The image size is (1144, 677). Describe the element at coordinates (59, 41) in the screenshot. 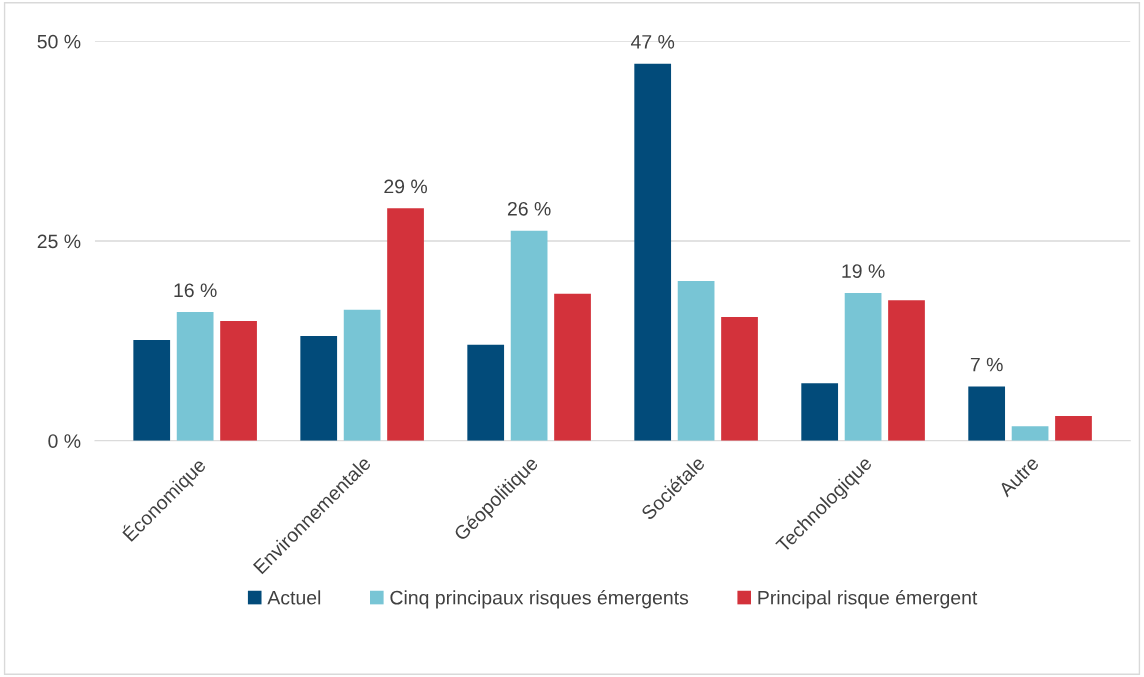

I see `y-tick-label: 50 %` at that location.